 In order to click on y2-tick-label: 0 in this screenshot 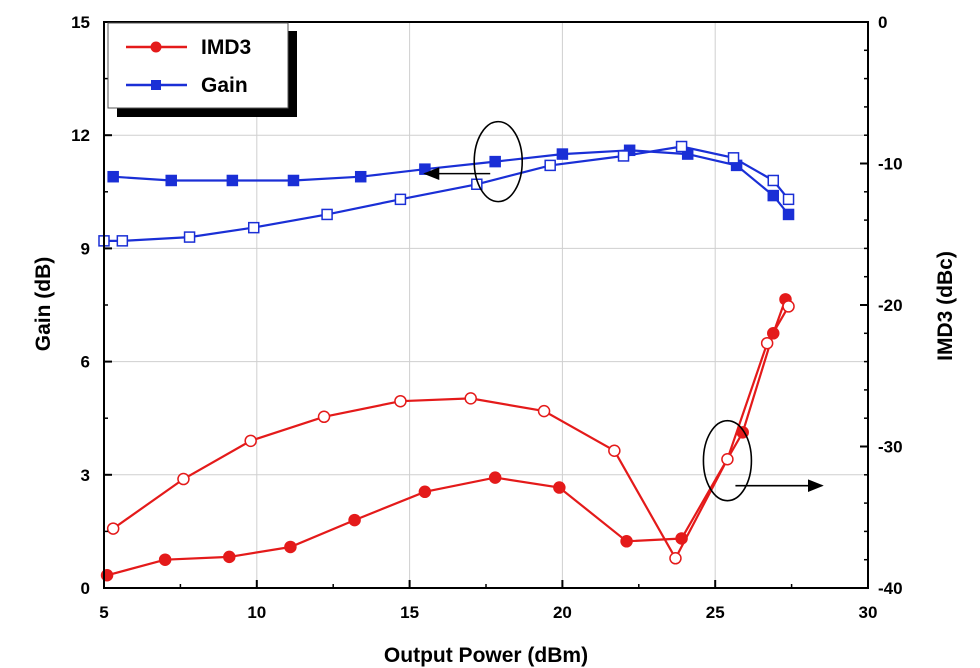, I will do `click(882, 22)`.